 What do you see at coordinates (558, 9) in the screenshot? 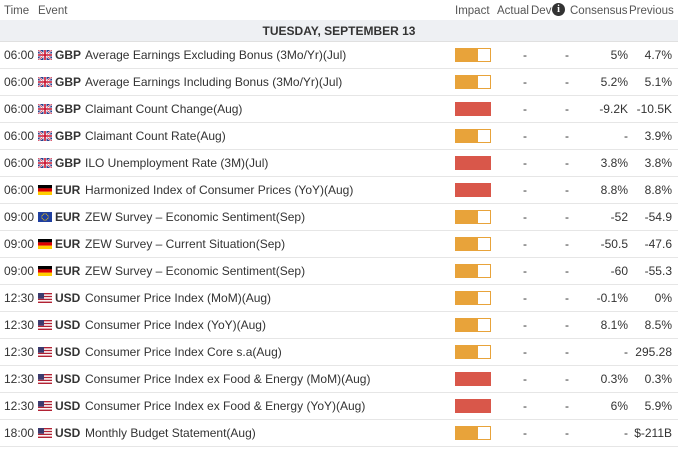
I see `info-icon: i` at bounding box center [558, 9].